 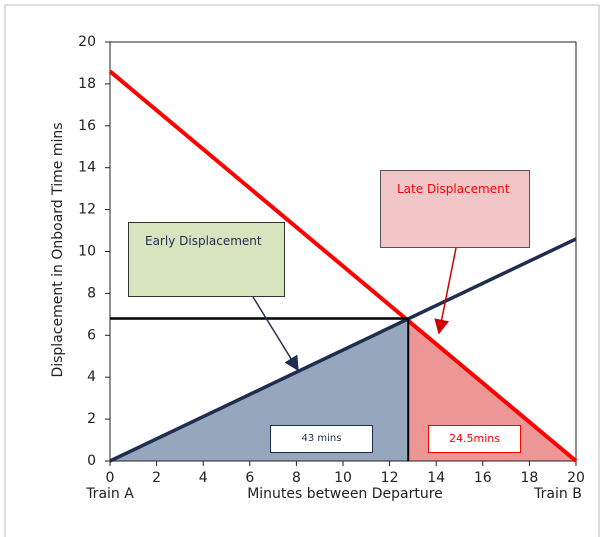 What do you see at coordinates (296, 478) in the screenshot?
I see `x-tick-label: 8` at bounding box center [296, 478].